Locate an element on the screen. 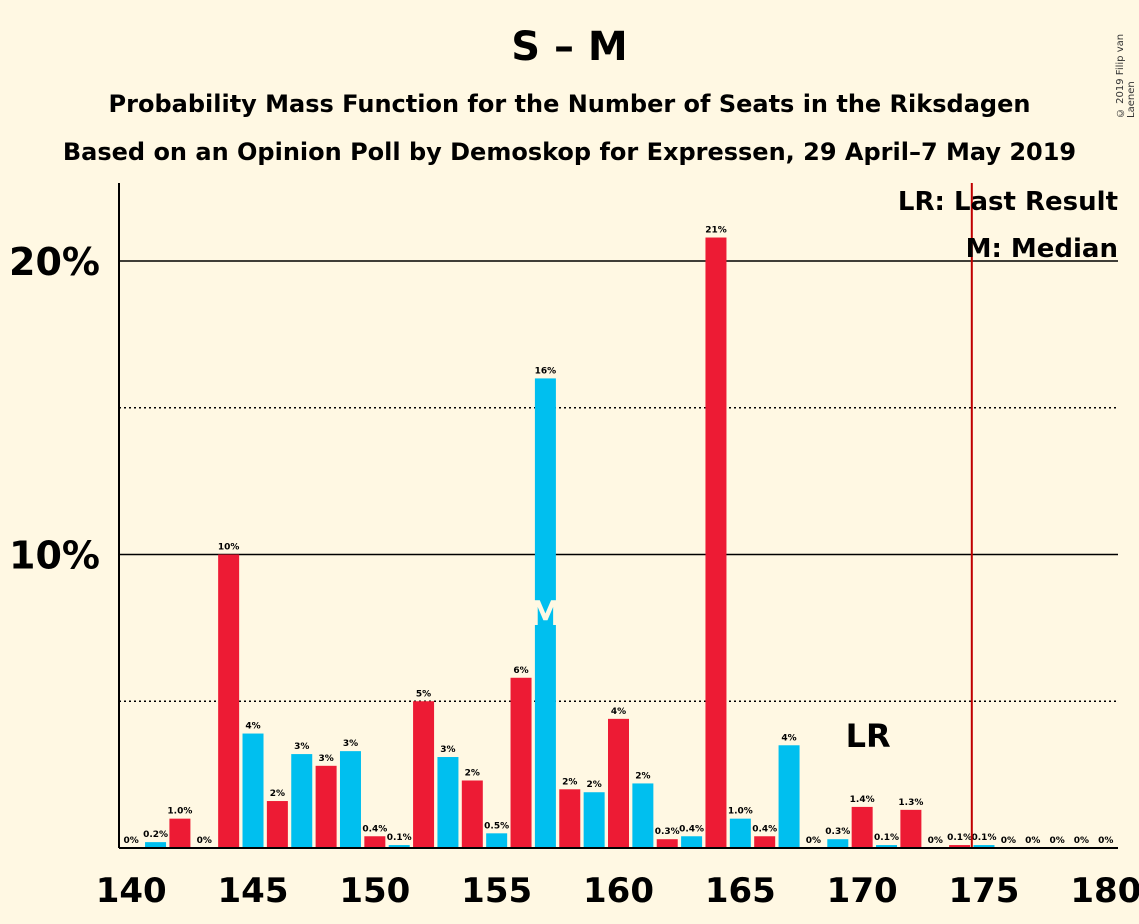 The width and height of the screenshot is (1139, 924). x-tick-label: 145 is located at coordinates (253, 891).